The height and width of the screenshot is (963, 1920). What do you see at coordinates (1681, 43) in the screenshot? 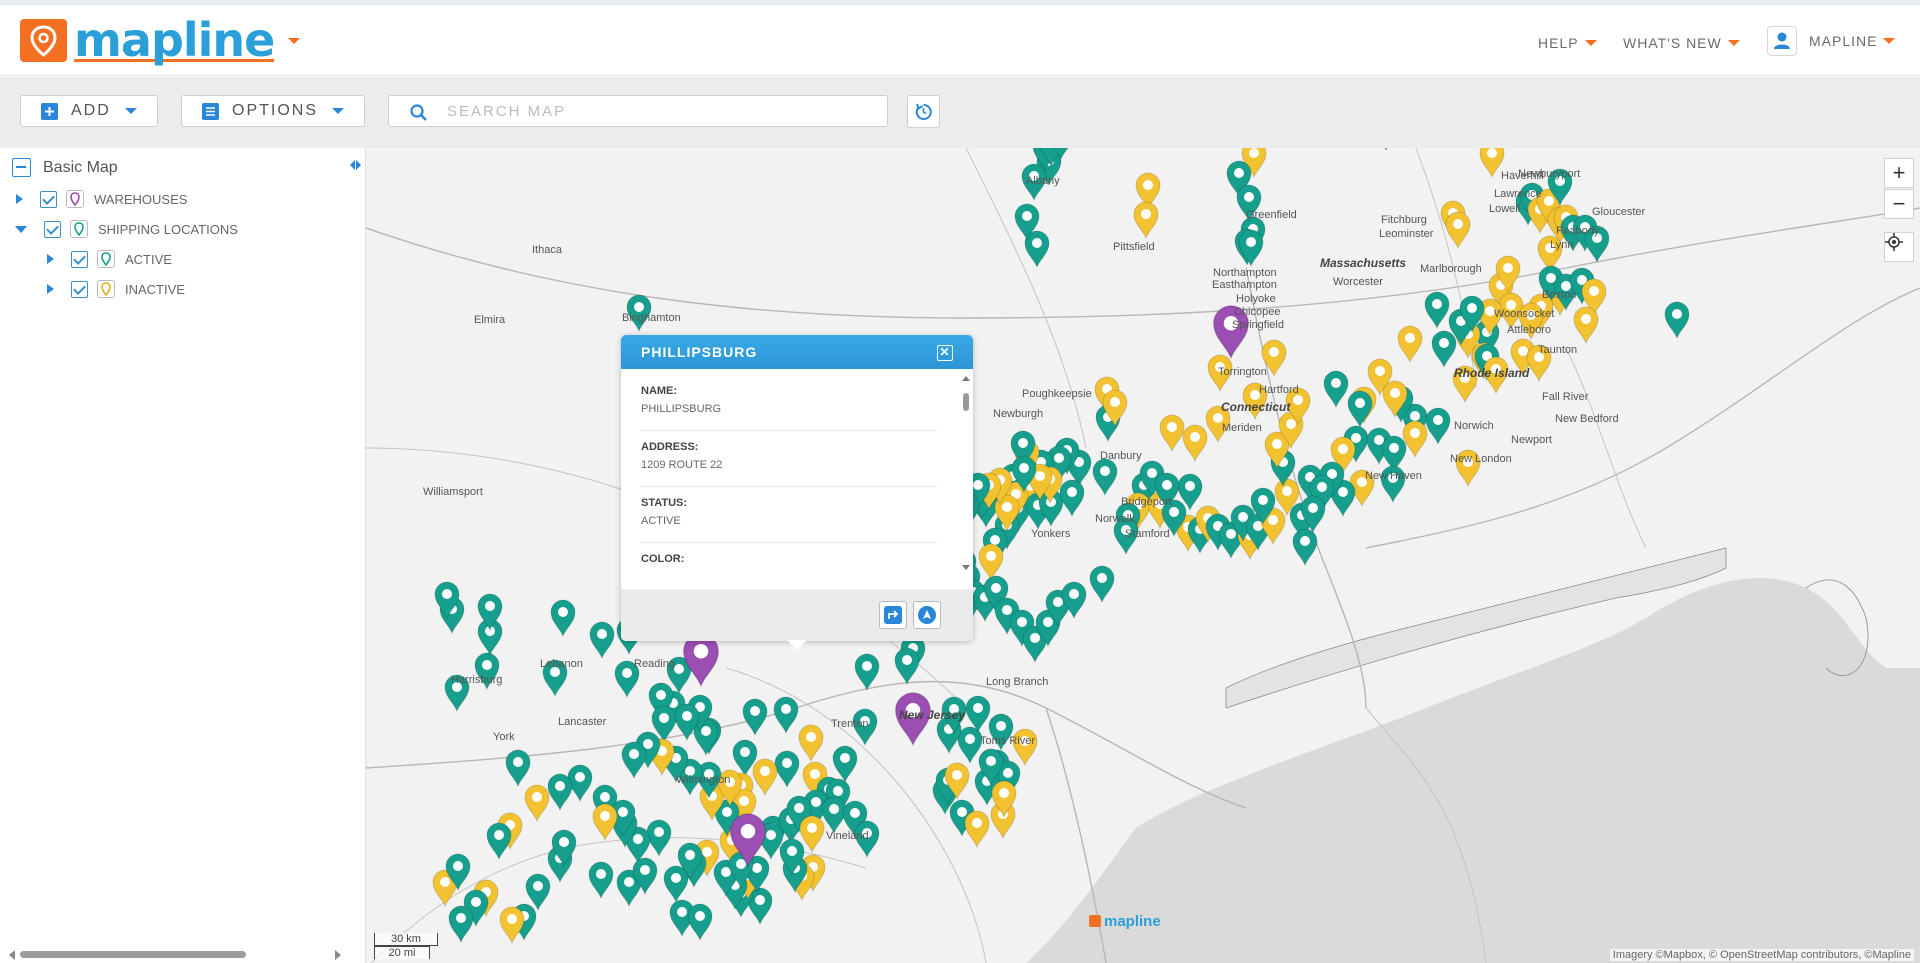
I see `whats-new-menu: WHAT'S NEW` at bounding box center [1681, 43].